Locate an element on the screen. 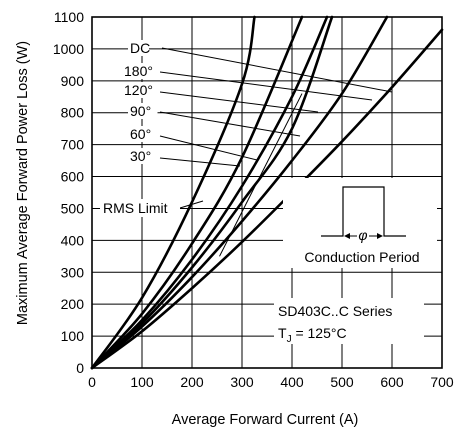 Image resolution: width=460 pixels, height=437 pixels. y-tick-label: 0 is located at coordinates (80, 368).